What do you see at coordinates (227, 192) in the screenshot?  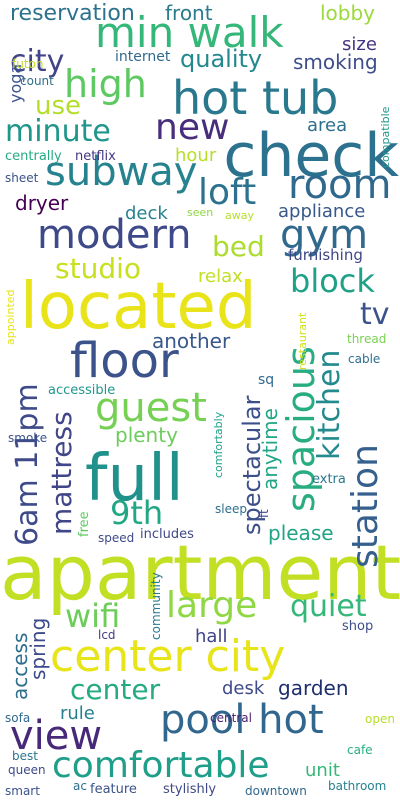 I see `word-loft: loft` at bounding box center [227, 192].